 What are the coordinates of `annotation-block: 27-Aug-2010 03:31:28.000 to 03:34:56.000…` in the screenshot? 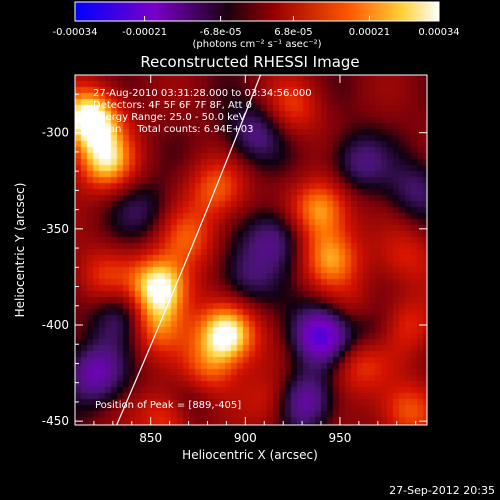 It's located at (202, 111).